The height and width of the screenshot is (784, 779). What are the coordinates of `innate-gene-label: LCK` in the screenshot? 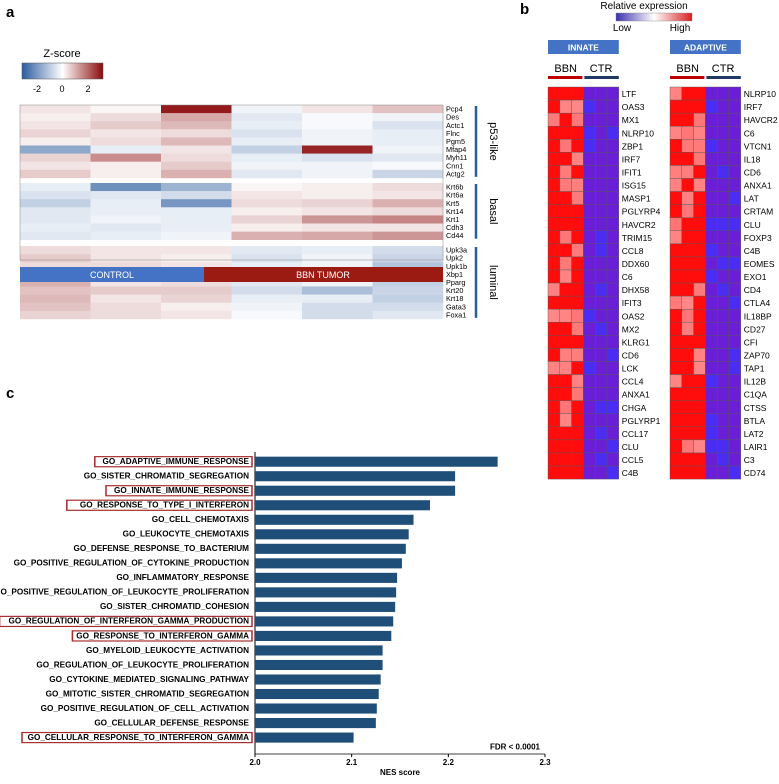 It's located at (630, 369).